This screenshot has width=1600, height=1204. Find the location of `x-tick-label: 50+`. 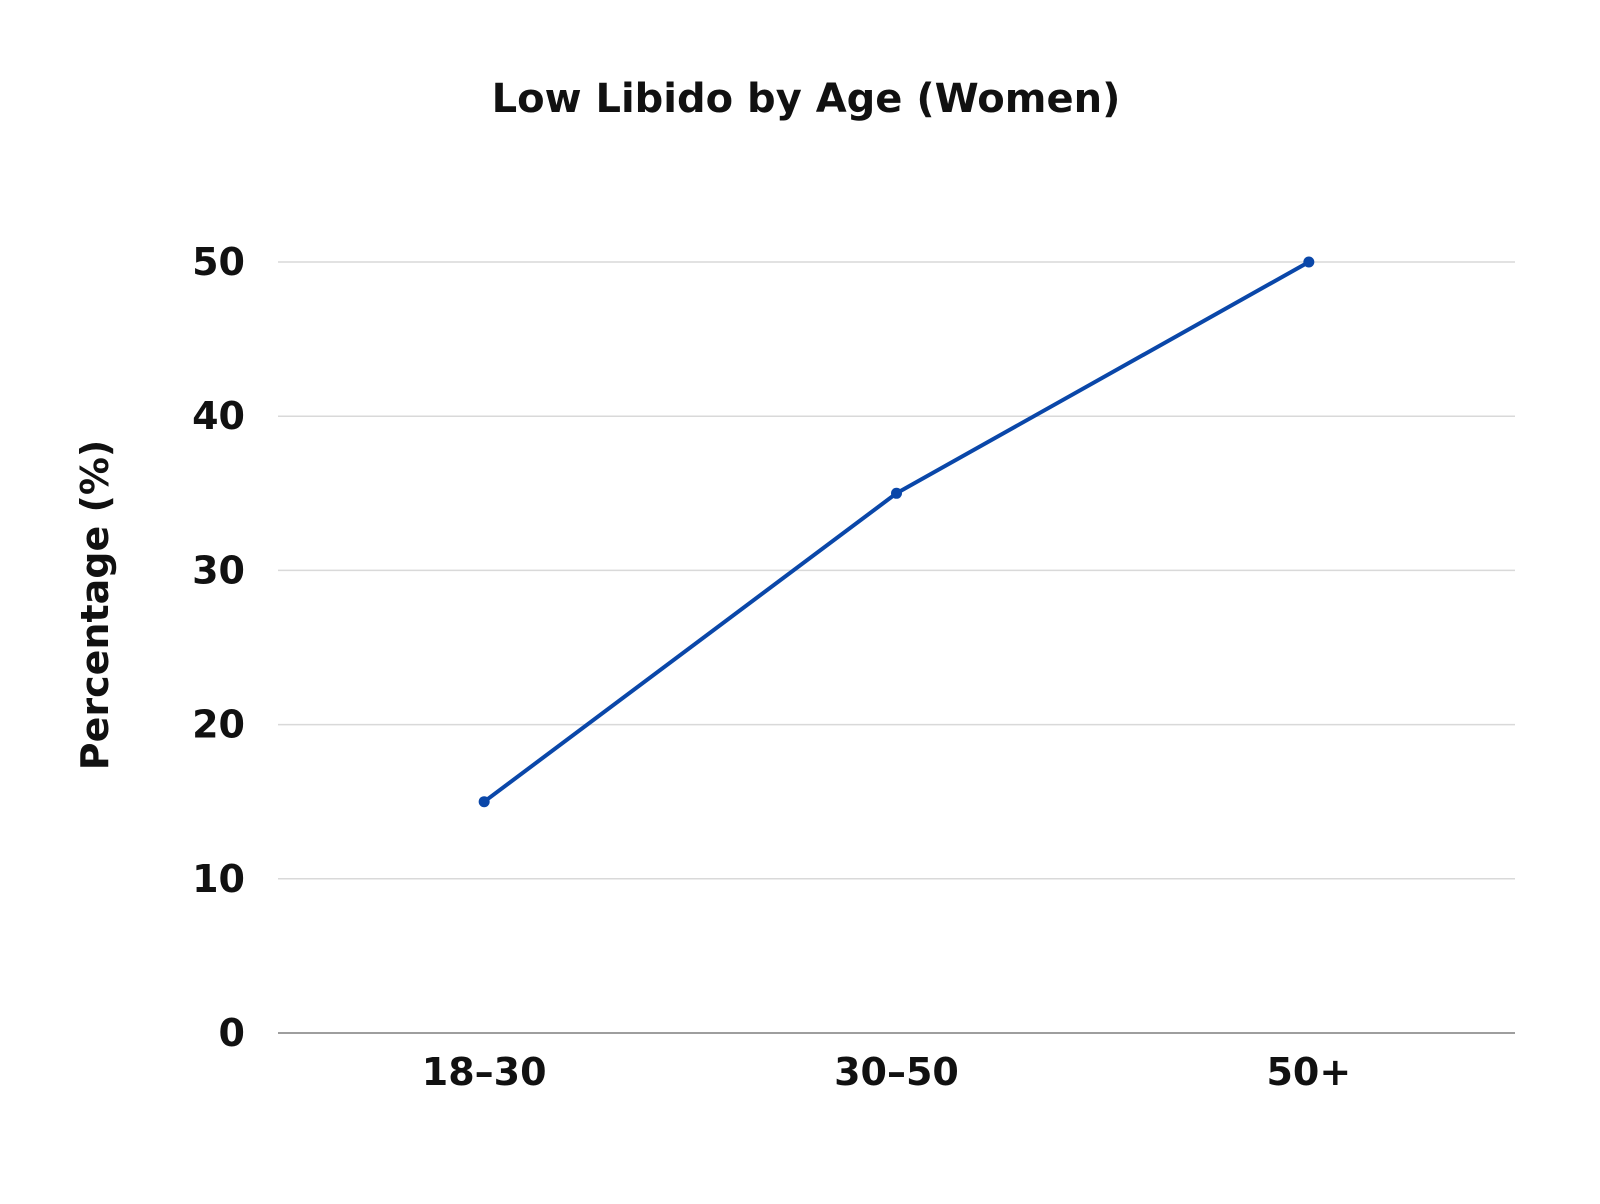

x-tick-label: 50+ is located at coordinates (1308, 1072).